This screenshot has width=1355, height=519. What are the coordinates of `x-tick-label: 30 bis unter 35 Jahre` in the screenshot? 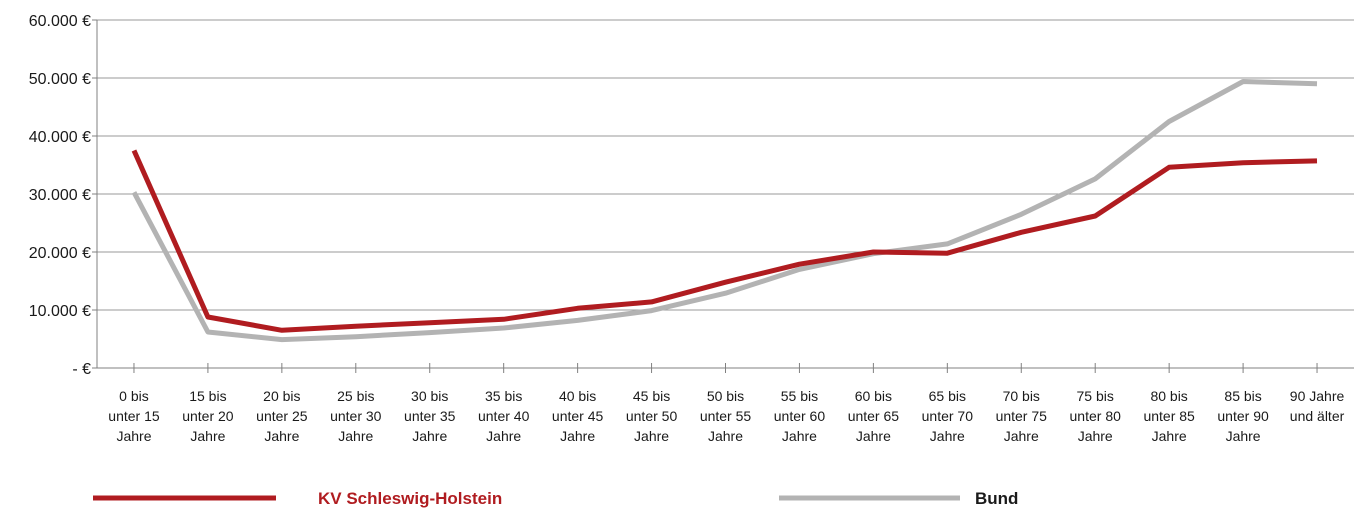 It's located at (430, 416).